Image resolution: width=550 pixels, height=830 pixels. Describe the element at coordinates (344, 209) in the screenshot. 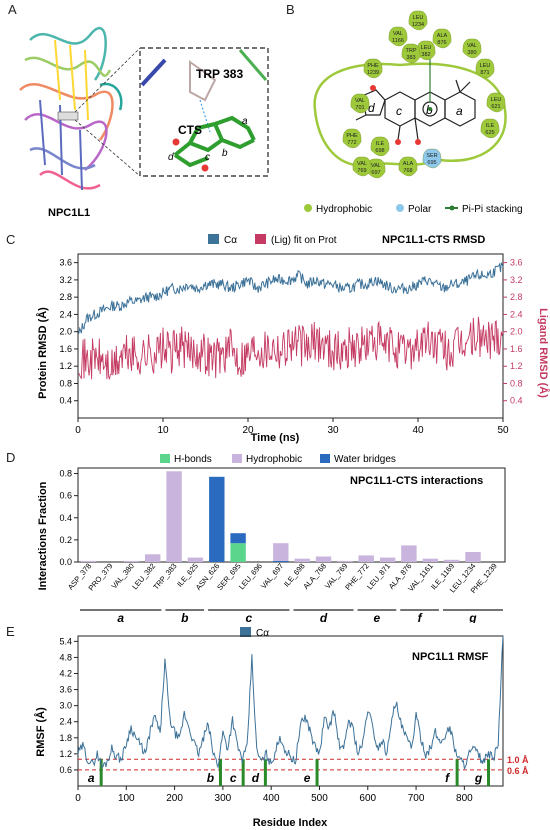

I see `legend-hydrophobic-label: Hydrophobic` at that location.